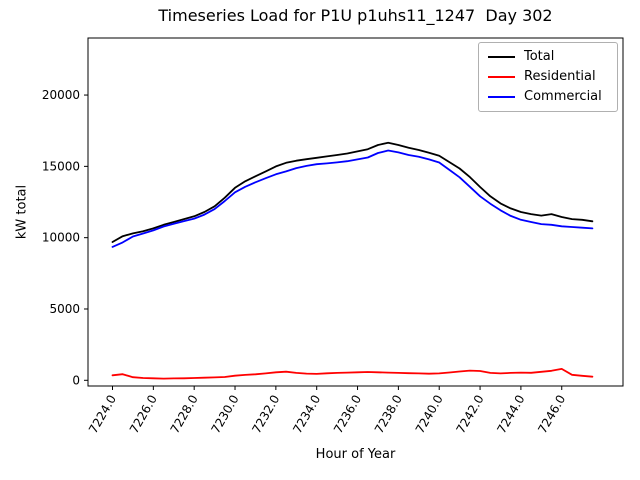  Describe the element at coordinates (563, 96) in the screenshot. I see `legend-label-commercial: Commercial` at that location.